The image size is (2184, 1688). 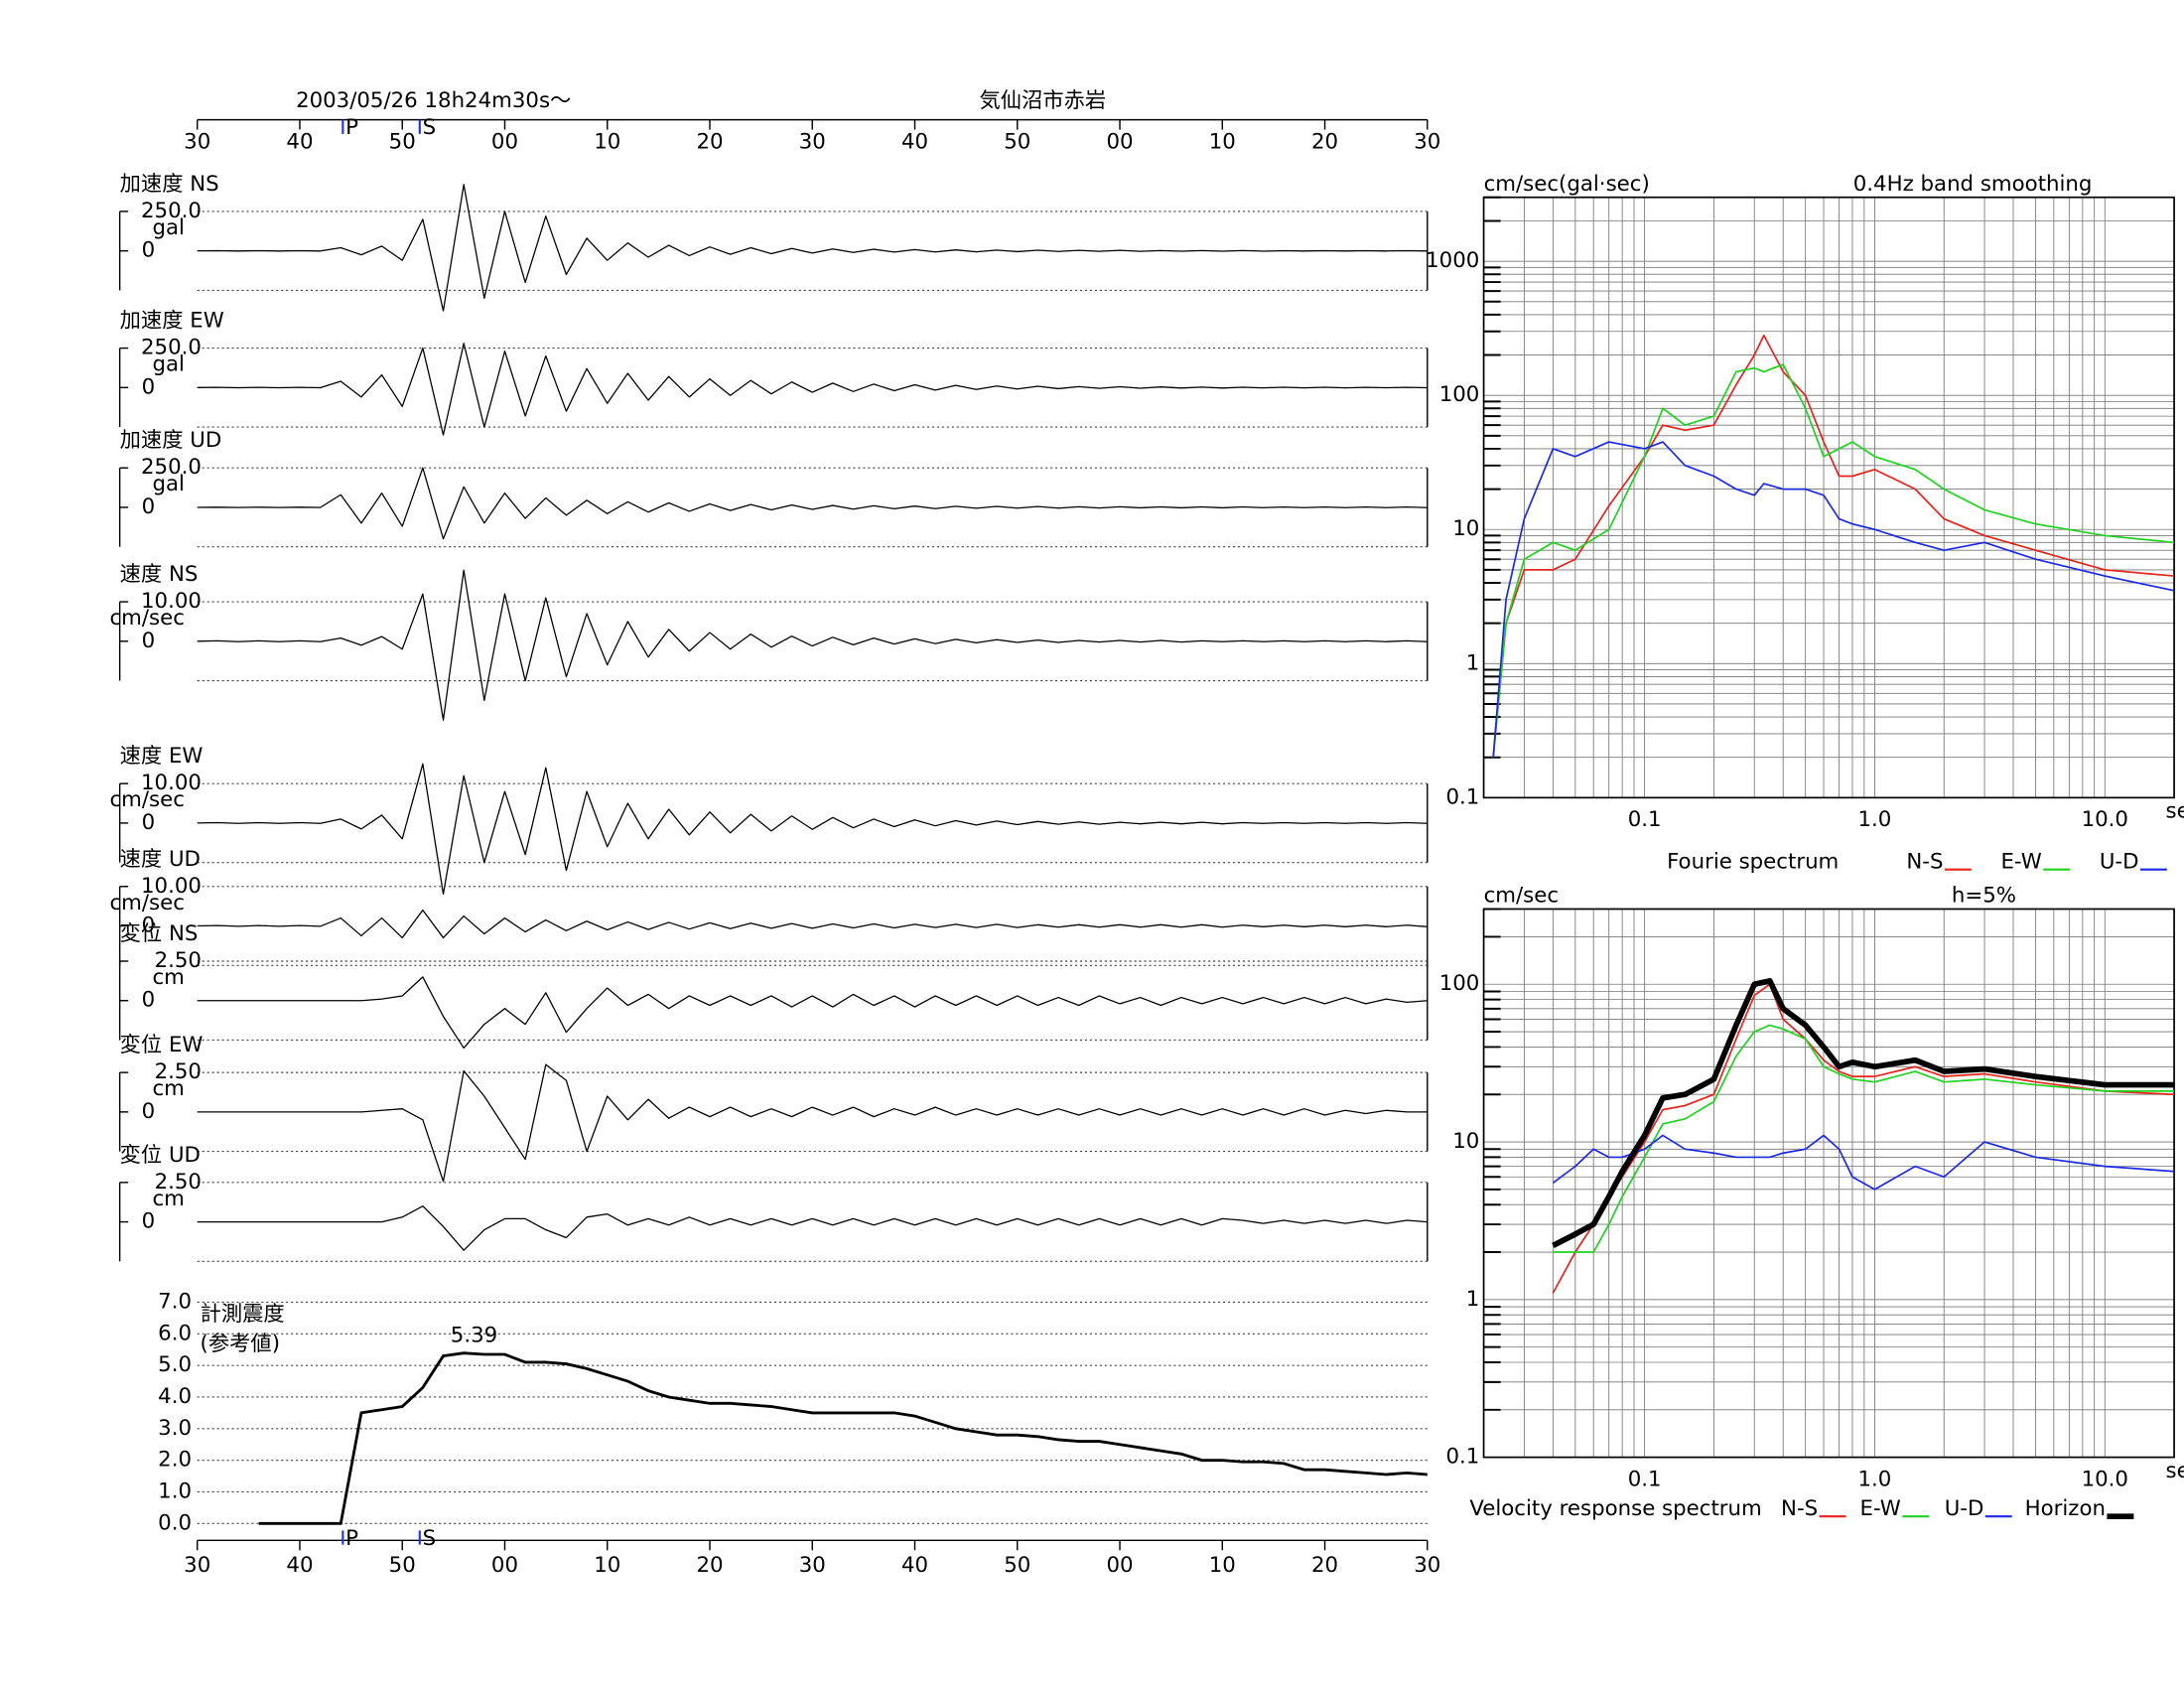 What do you see at coordinates (175, 1428) in the screenshot?
I see `intensity-tick-label: 3.0` at bounding box center [175, 1428].